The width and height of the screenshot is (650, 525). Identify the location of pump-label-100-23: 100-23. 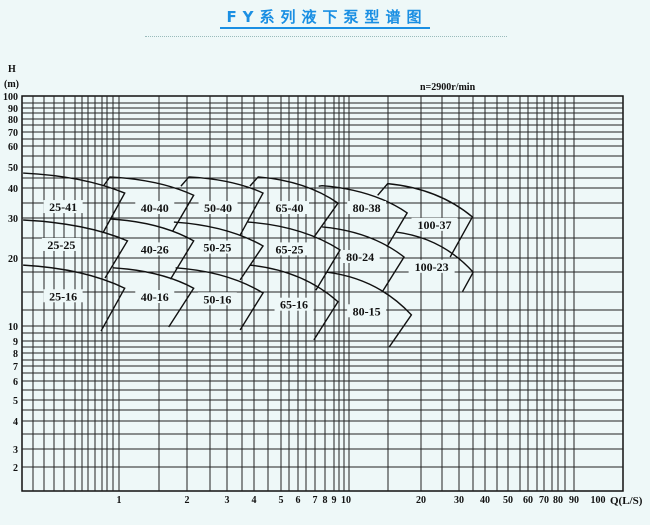
(432, 267).